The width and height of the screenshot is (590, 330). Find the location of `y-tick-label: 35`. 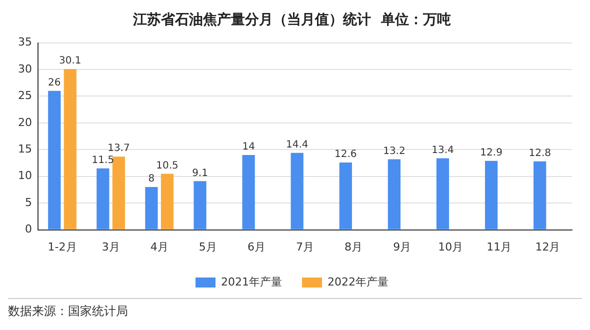

y-tick-label: 35 is located at coordinates (25, 42).